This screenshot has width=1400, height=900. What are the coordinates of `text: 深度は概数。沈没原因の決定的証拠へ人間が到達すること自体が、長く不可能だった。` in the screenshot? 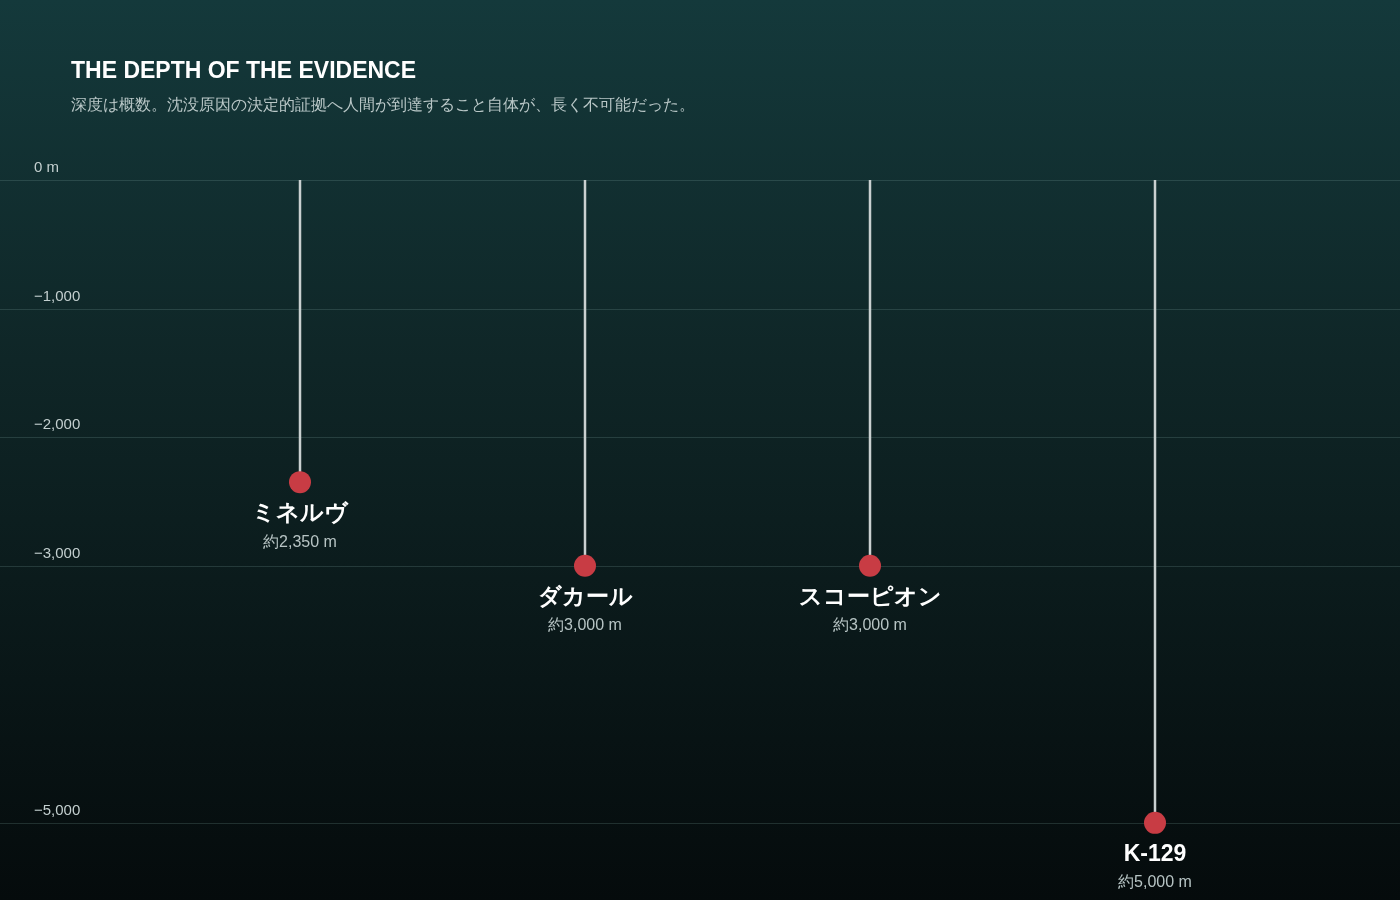 It's located at (383, 105).